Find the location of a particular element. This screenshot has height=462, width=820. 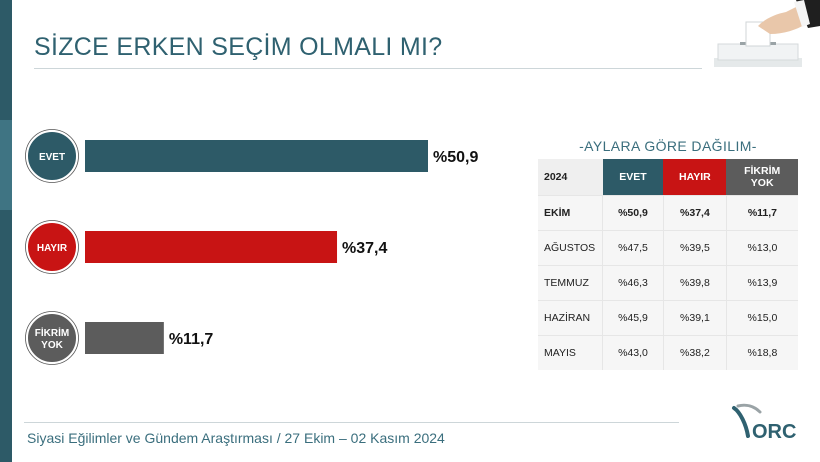

month-cell: HAZİRAN is located at coordinates (570, 318).